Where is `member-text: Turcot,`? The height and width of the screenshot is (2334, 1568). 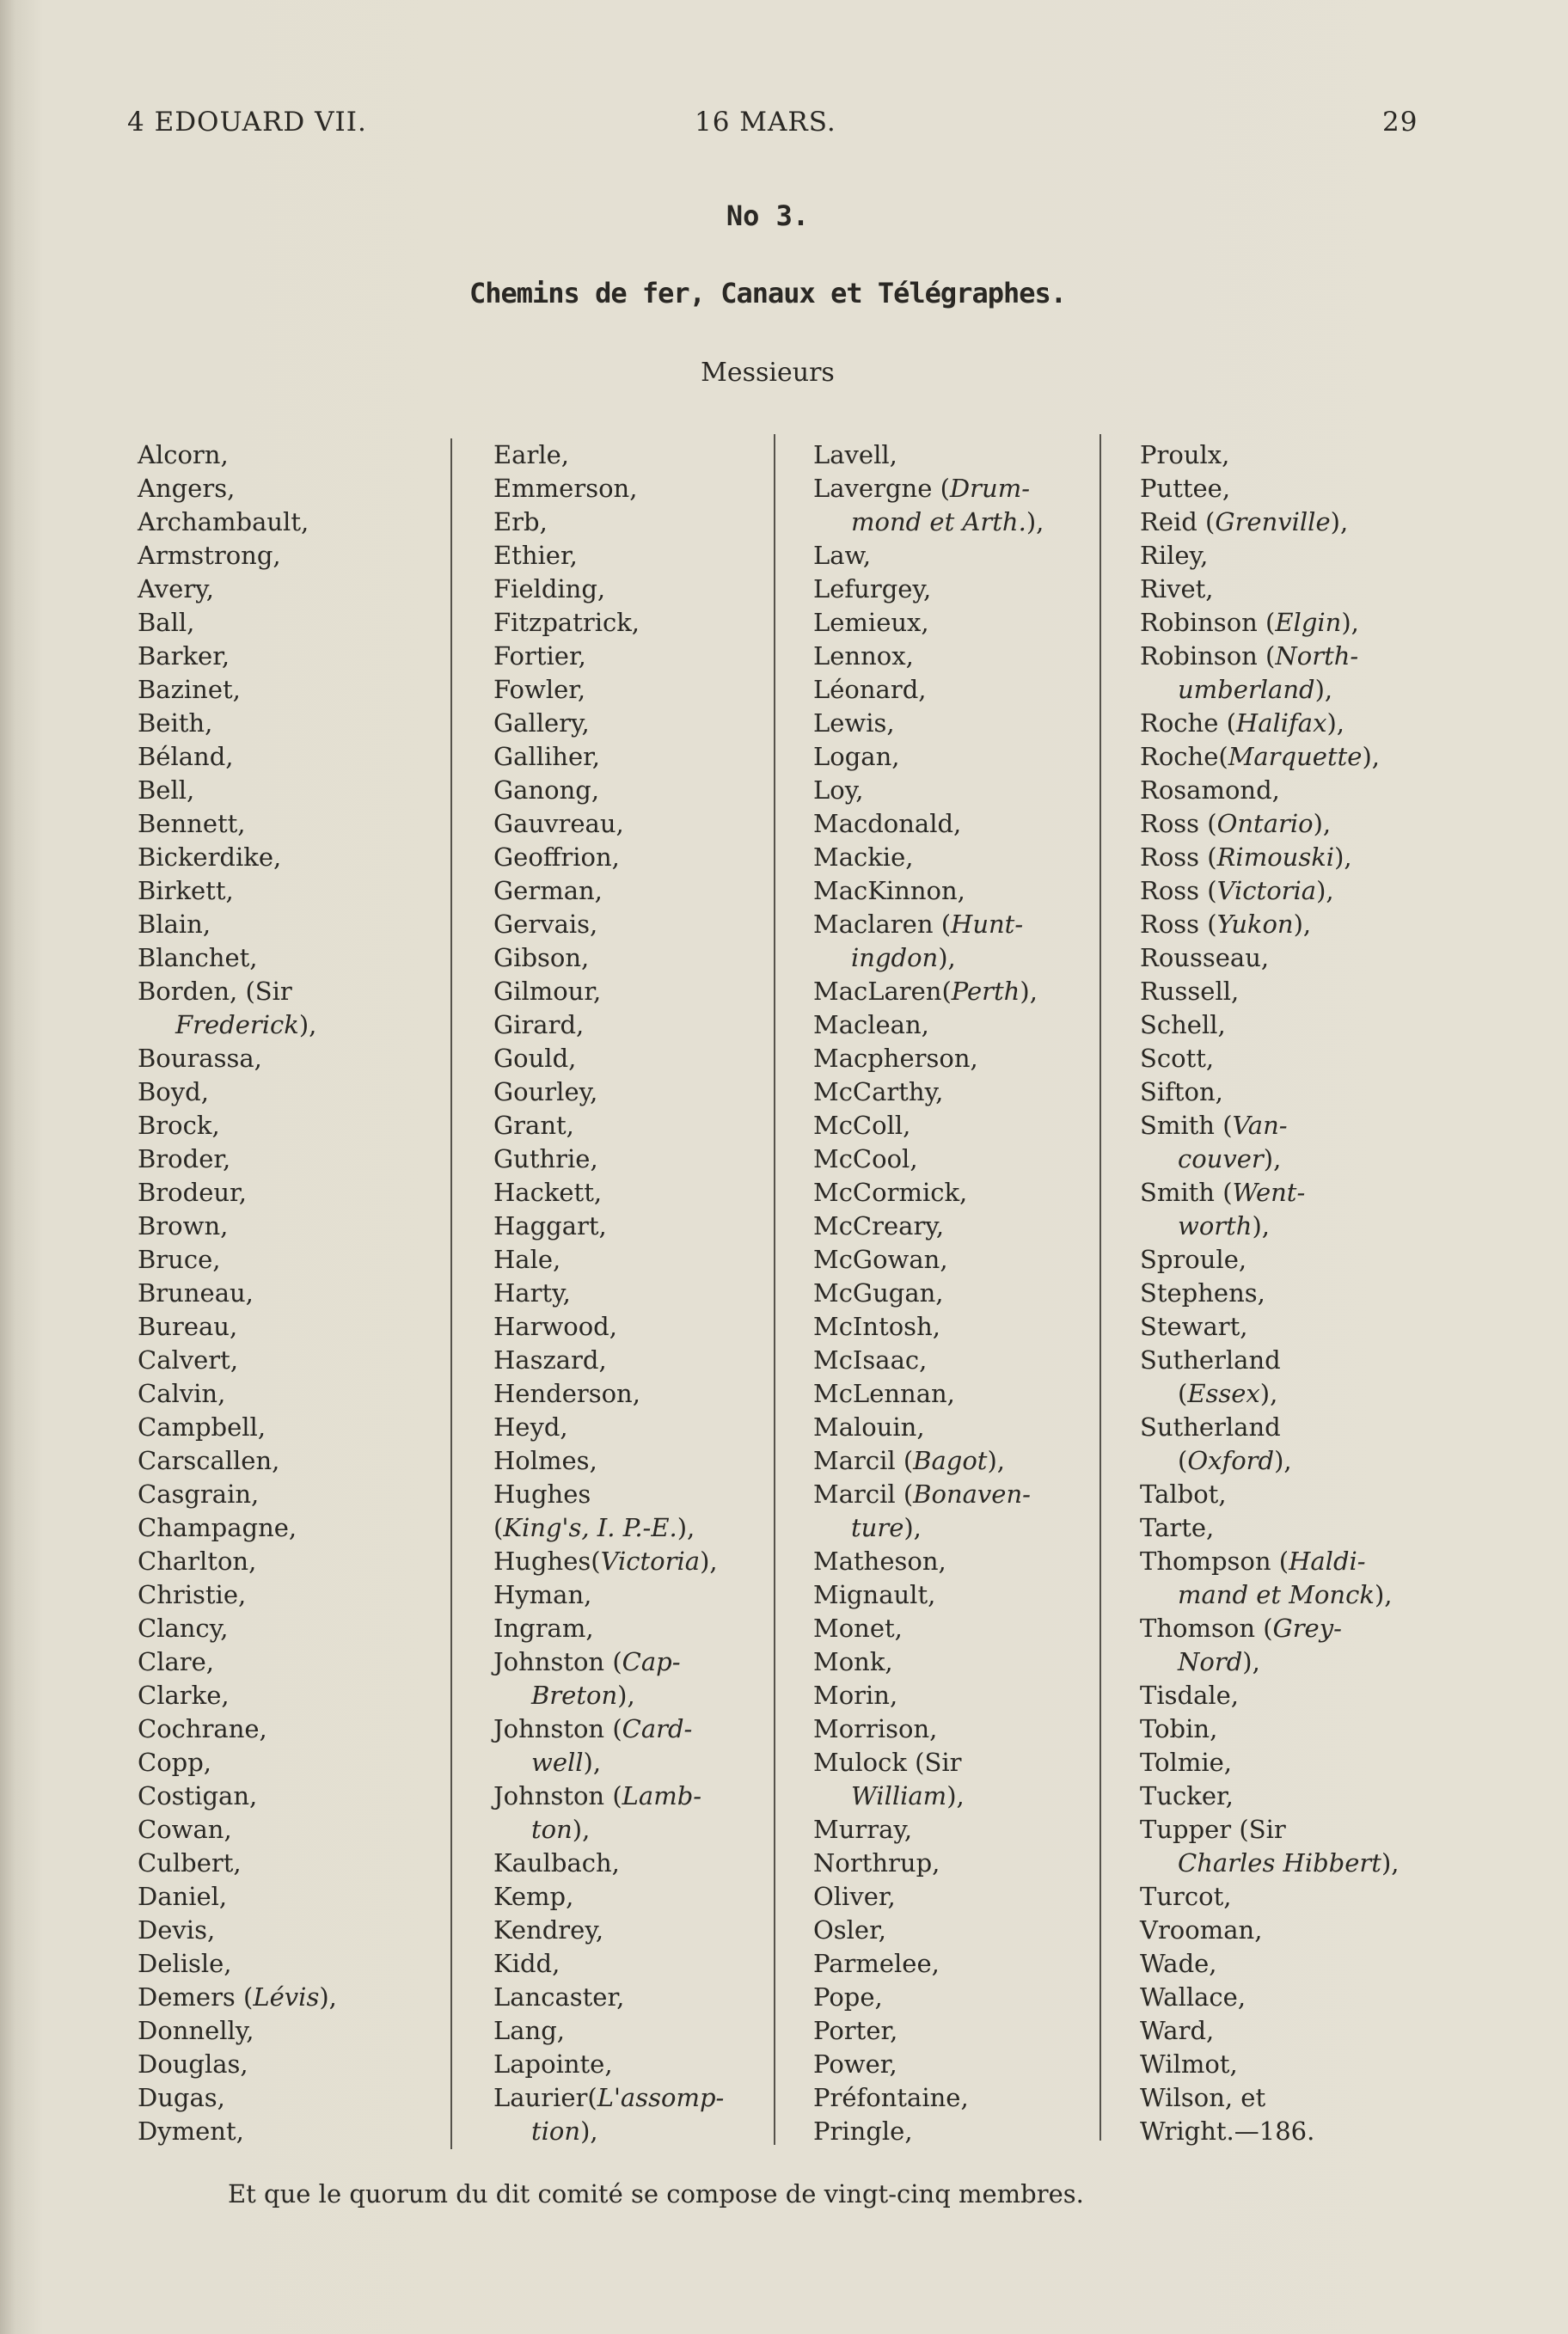 member-text: Turcot, is located at coordinates (1186, 1896).